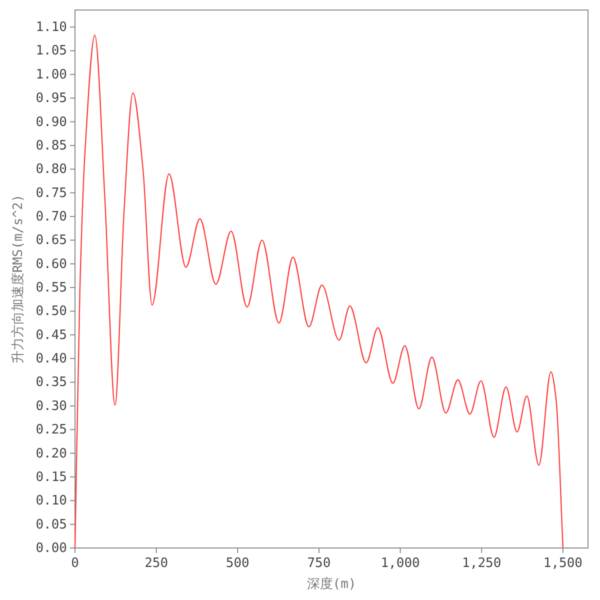 The height and width of the screenshot is (600, 600). What do you see at coordinates (51, 430) in the screenshot?
I see `y-tick-label: 0.25` at bounding box center [51, 430].